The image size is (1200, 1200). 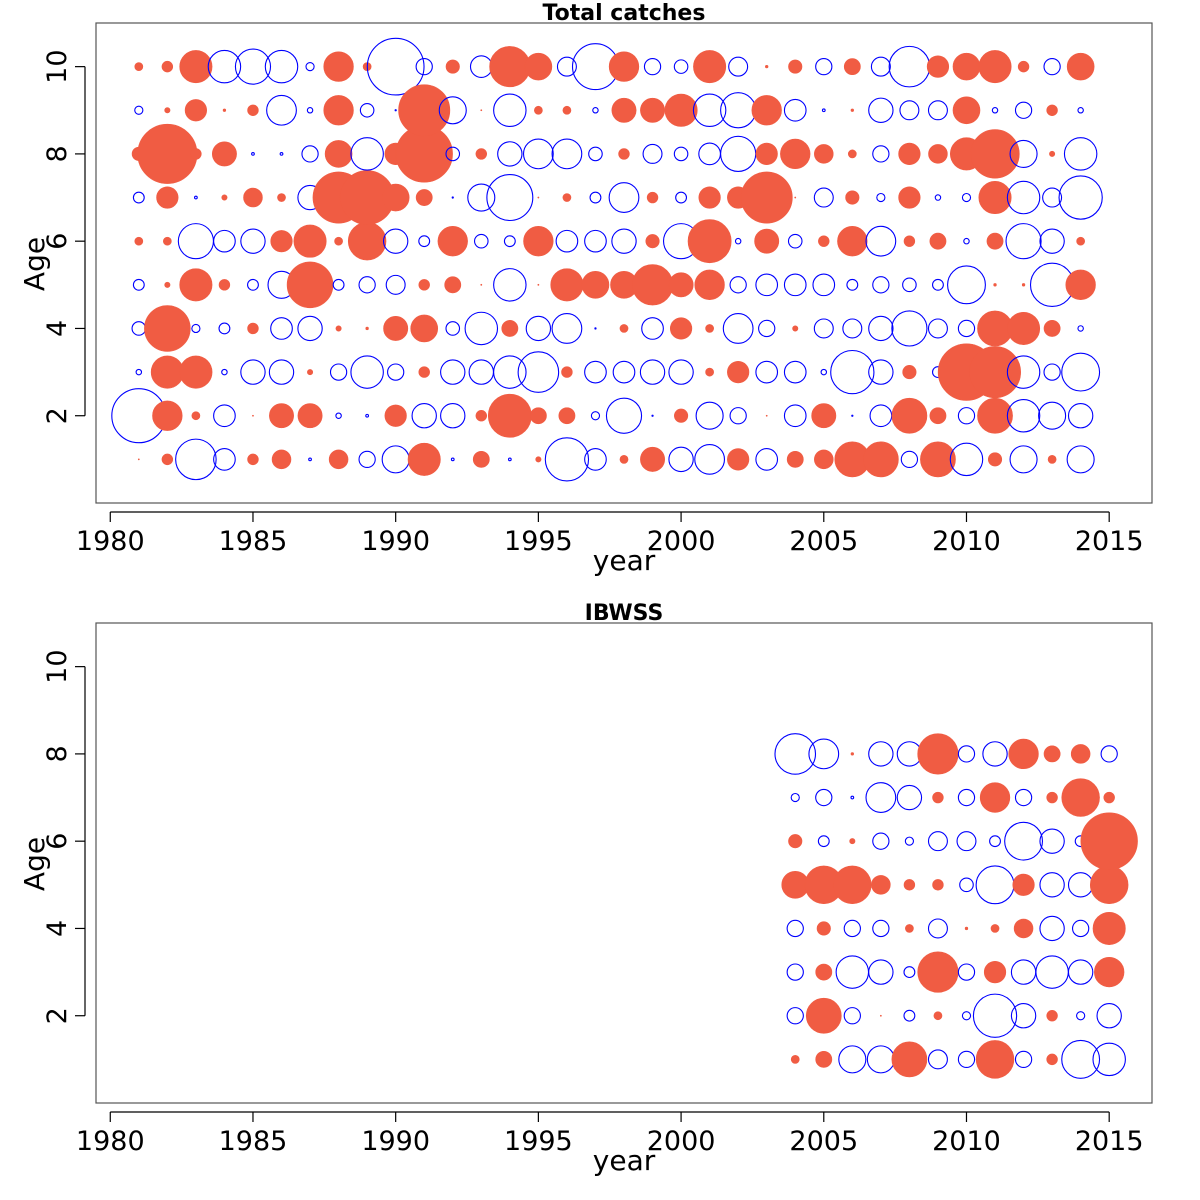 I want to click on x-tick-label: 2005, so click(x=823, y=1141).